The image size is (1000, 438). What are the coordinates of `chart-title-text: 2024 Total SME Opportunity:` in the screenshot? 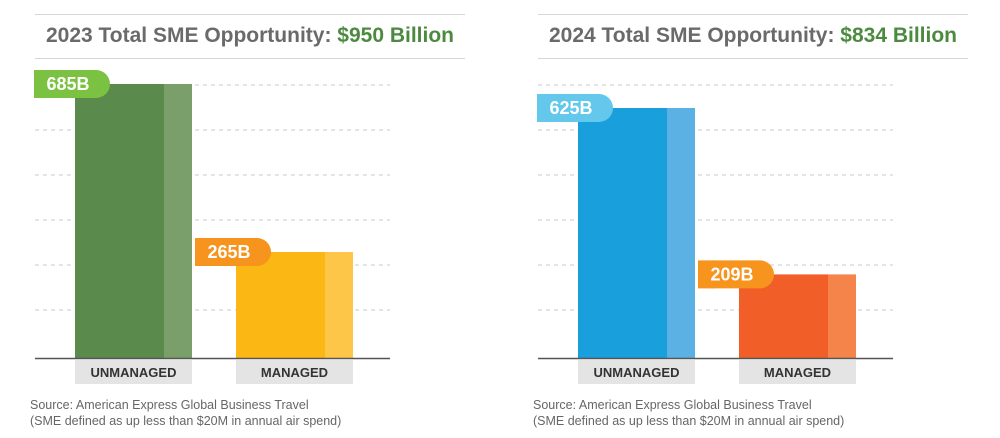 It's located at (691, 35).